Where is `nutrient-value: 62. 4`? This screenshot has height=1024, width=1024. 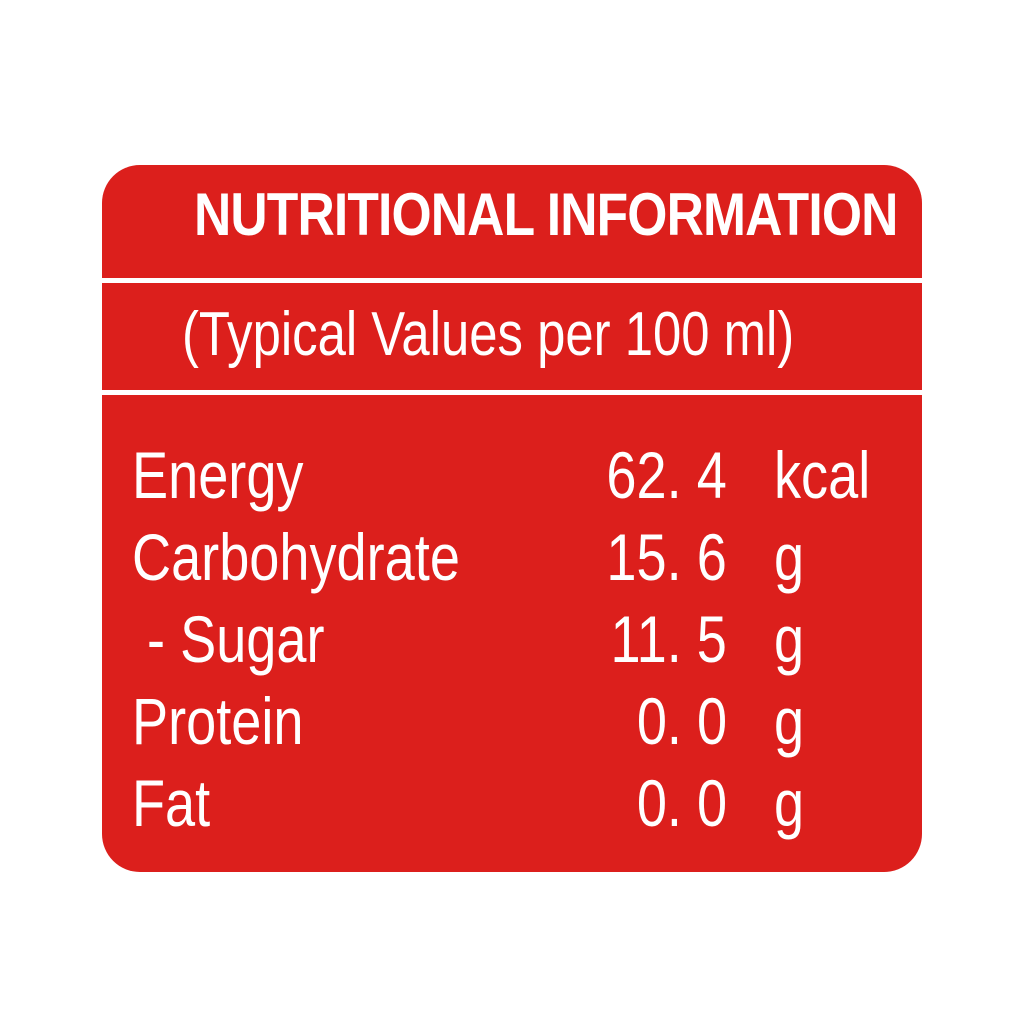
nutrient-value: 62. 4 is located at coordinates (666, 475).